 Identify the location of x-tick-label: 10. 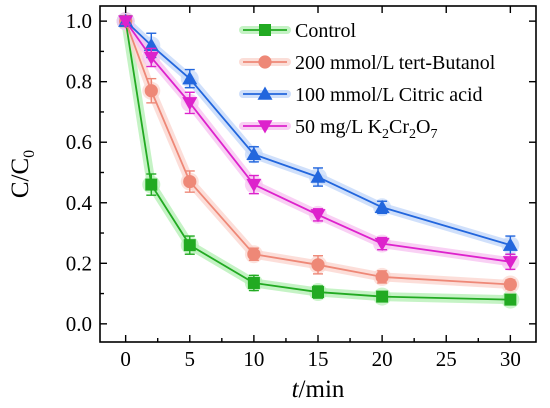
(253, 359).